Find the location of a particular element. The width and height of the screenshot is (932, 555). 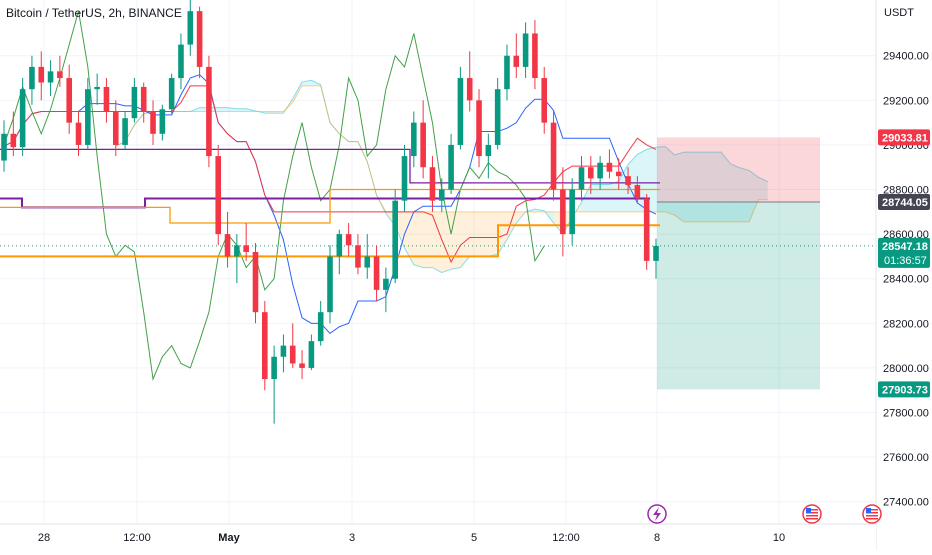

level-line-purple is located at coordinates (325, 203).